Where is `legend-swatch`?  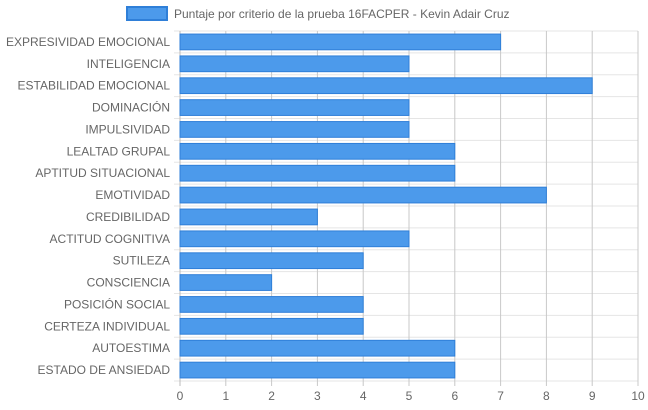 legend-swatch is located at coordinates (147, 13).